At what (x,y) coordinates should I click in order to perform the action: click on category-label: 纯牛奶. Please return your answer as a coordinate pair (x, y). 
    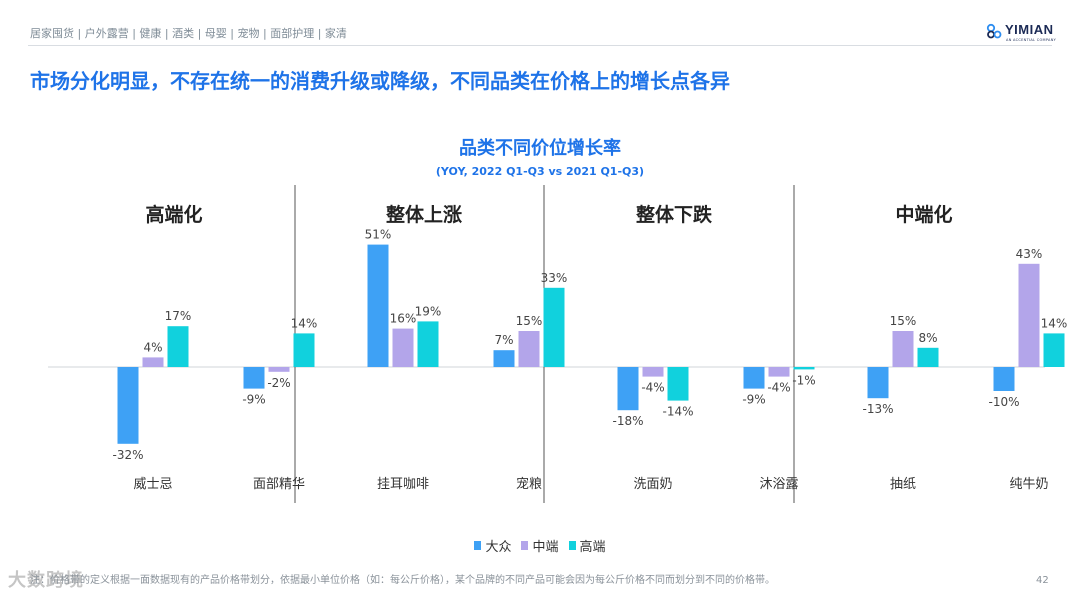
    Looking at the image, I should click on (1028, 484).